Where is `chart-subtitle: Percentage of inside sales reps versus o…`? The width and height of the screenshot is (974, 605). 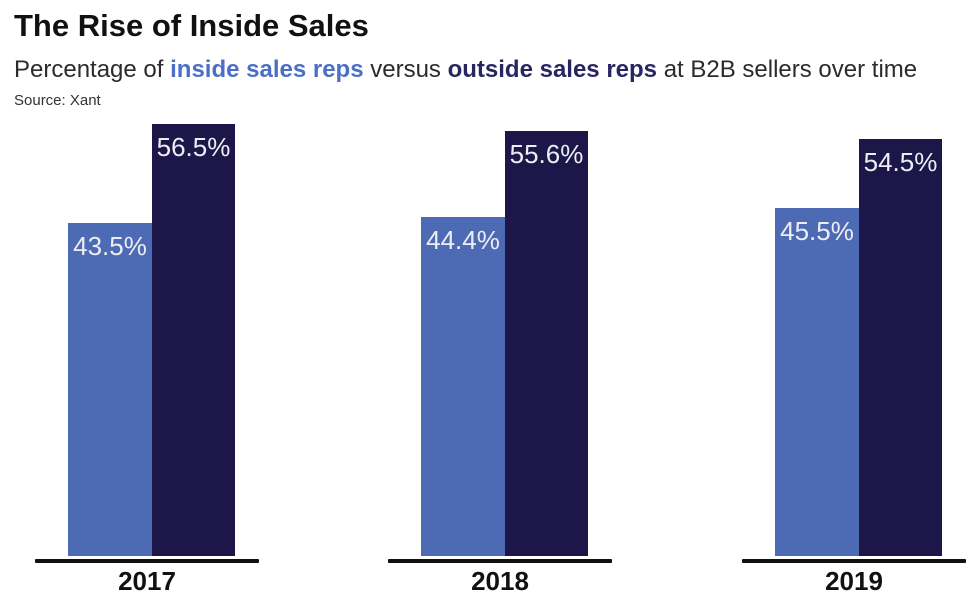 chart-subtitle: Percentage of inside sales reps versus o… is located at coordinates (465, 70).